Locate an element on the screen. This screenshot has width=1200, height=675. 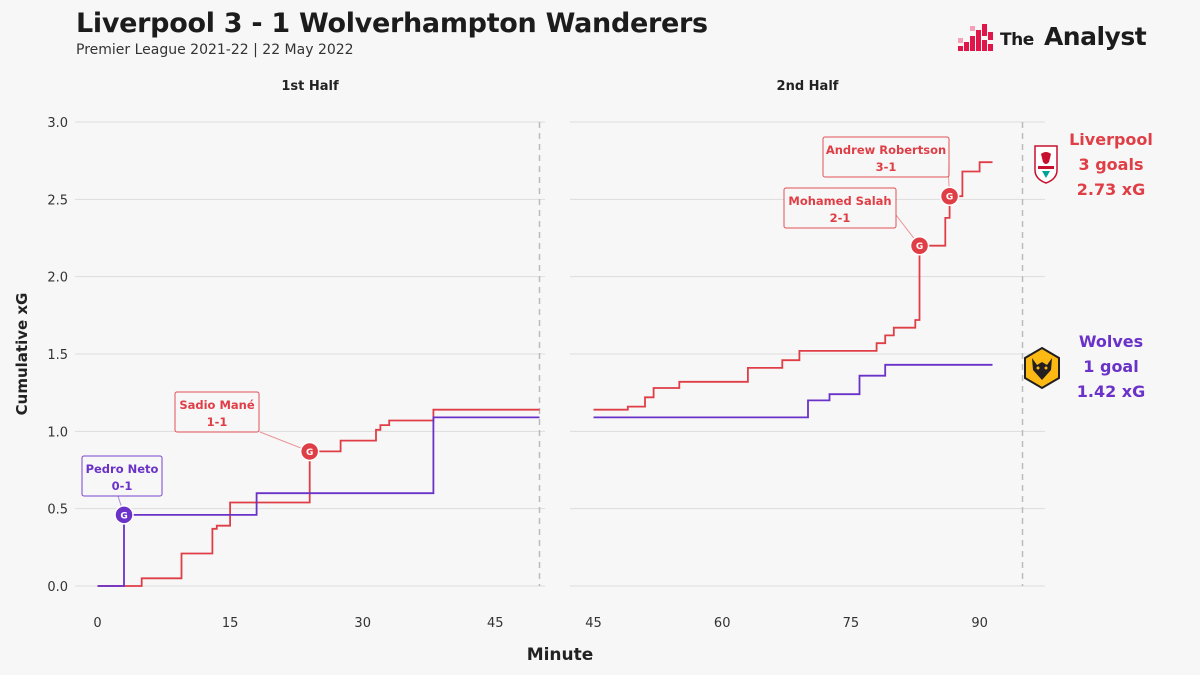
y-tick-label: 3.0 is located at coordinates (57, 123).